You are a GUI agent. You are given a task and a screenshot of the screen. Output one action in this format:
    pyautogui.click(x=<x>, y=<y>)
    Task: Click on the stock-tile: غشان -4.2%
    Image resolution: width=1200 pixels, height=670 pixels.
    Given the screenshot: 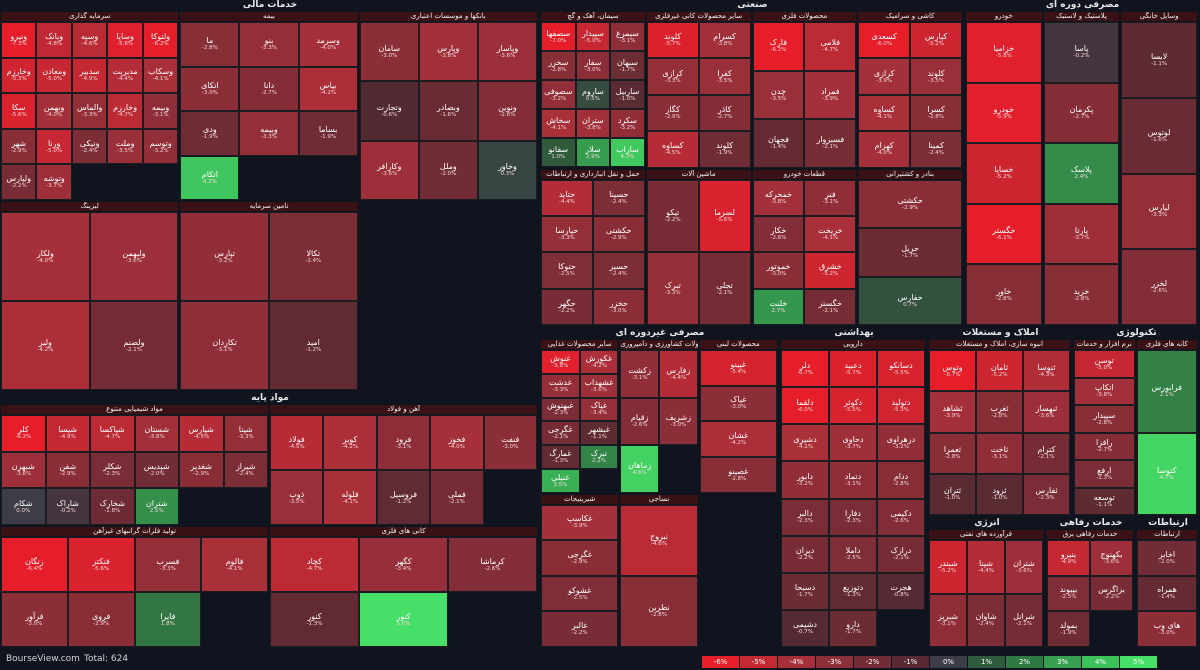 What is the action you would take?
    pyautogui.click(x=738, y=439)
    